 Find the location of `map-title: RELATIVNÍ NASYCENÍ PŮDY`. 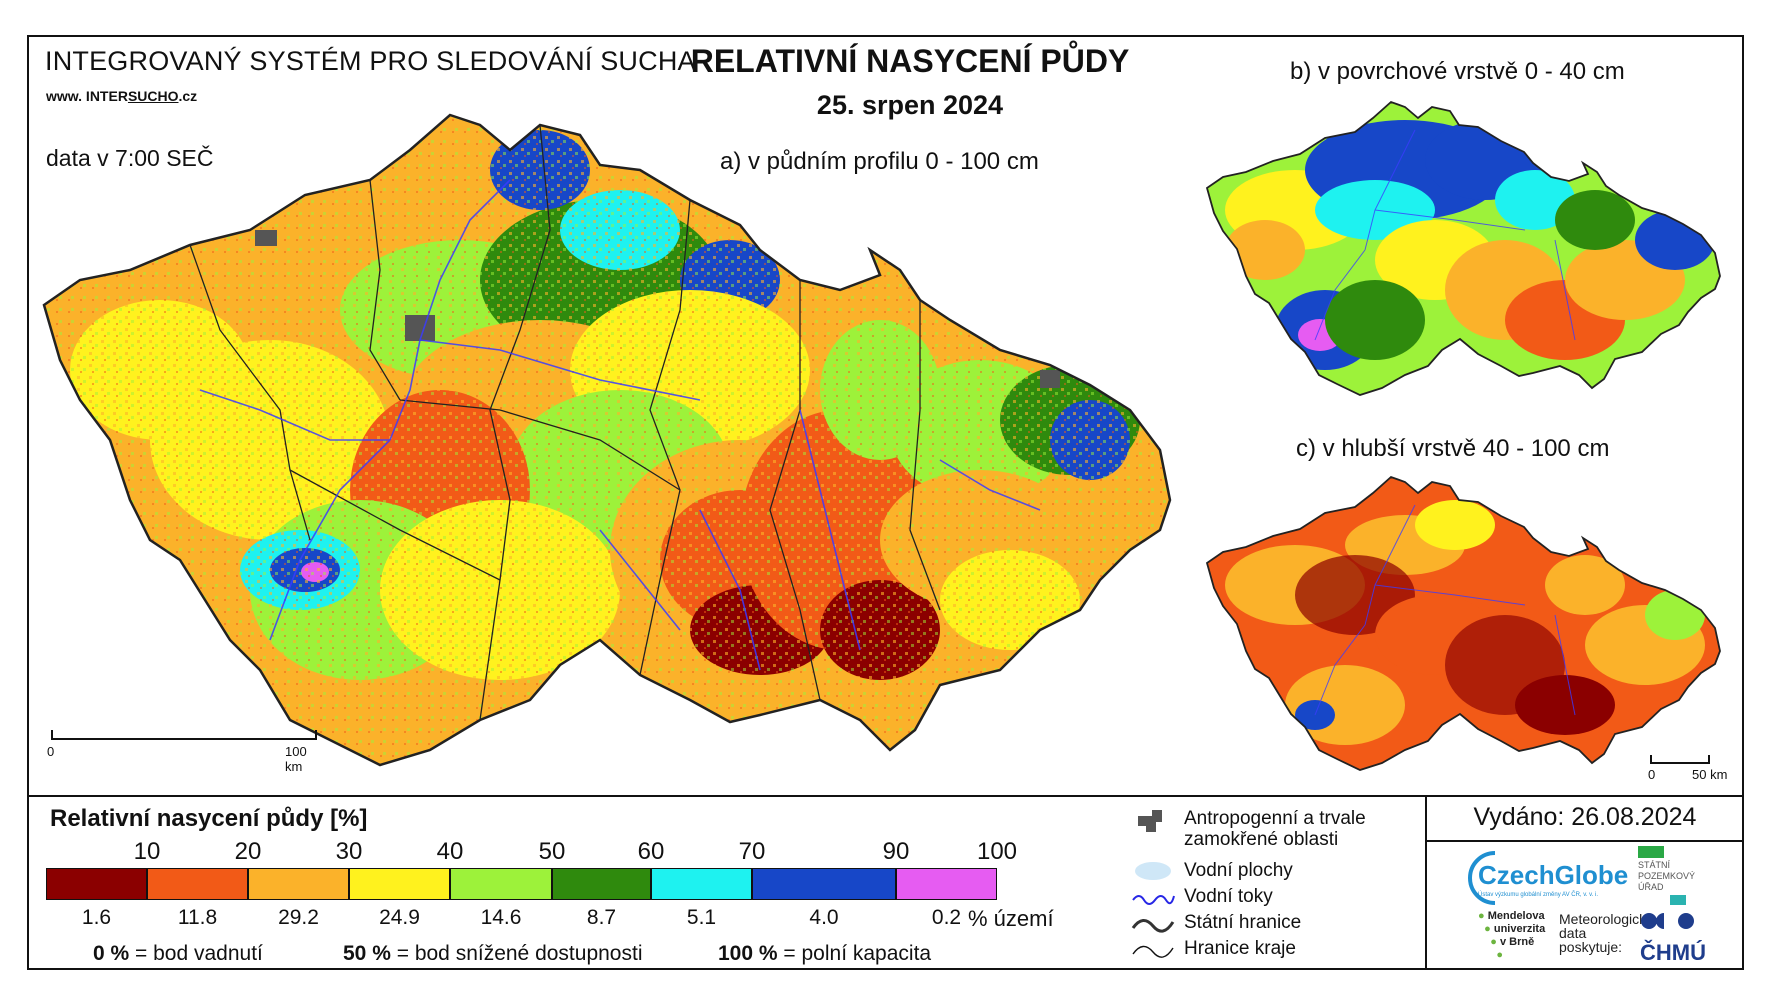

map-title: RELATIVNÍ NASYCENÍ PŮDY is located at coordinates (910, 61).